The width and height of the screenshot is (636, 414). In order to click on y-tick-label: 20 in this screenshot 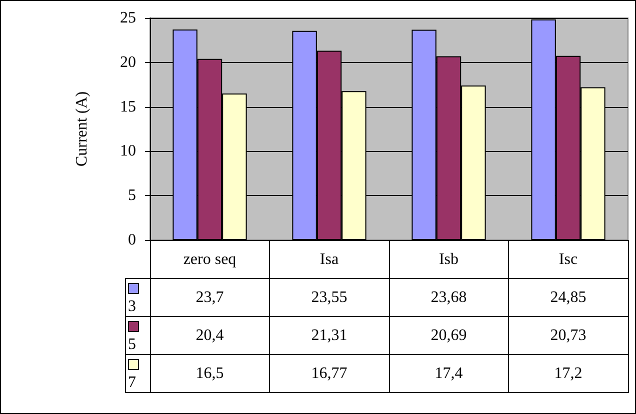, I will do `click(128, 62)`.